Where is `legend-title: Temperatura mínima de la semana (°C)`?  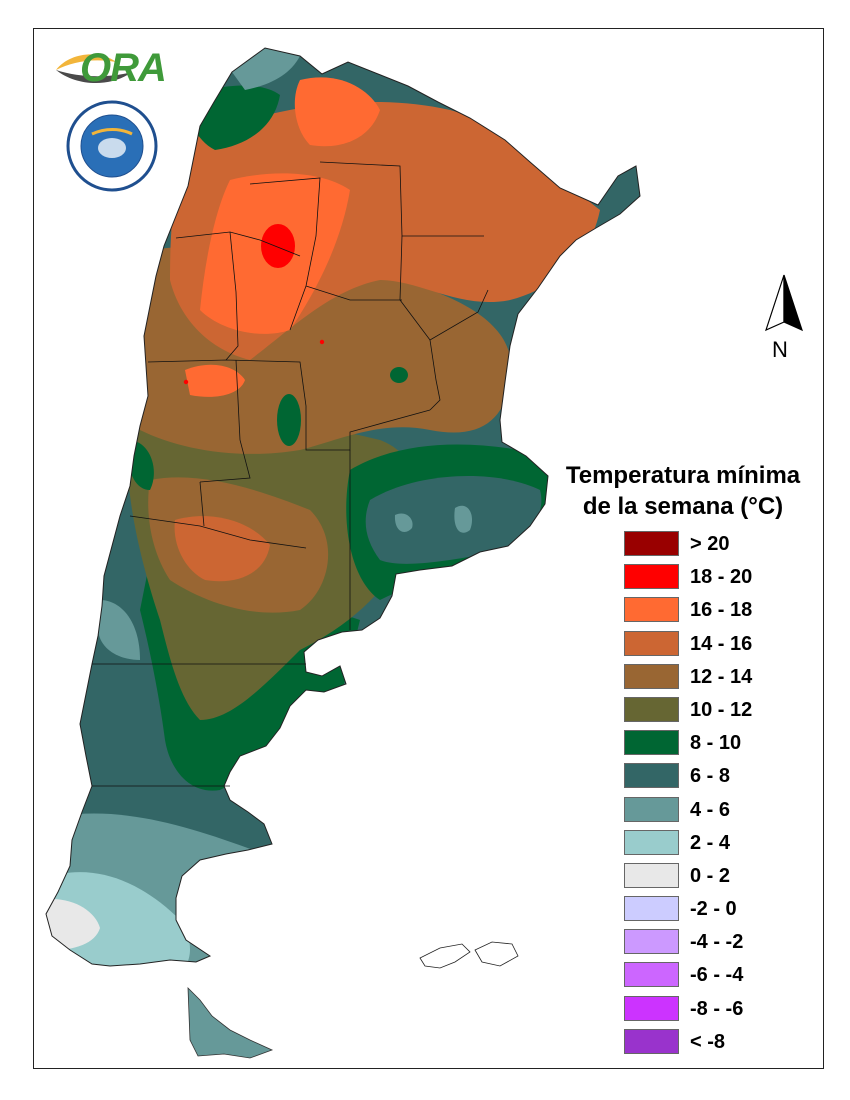
legend-title: Temperatura mínima de la semana (°C) is located at coordinates (683, 491).